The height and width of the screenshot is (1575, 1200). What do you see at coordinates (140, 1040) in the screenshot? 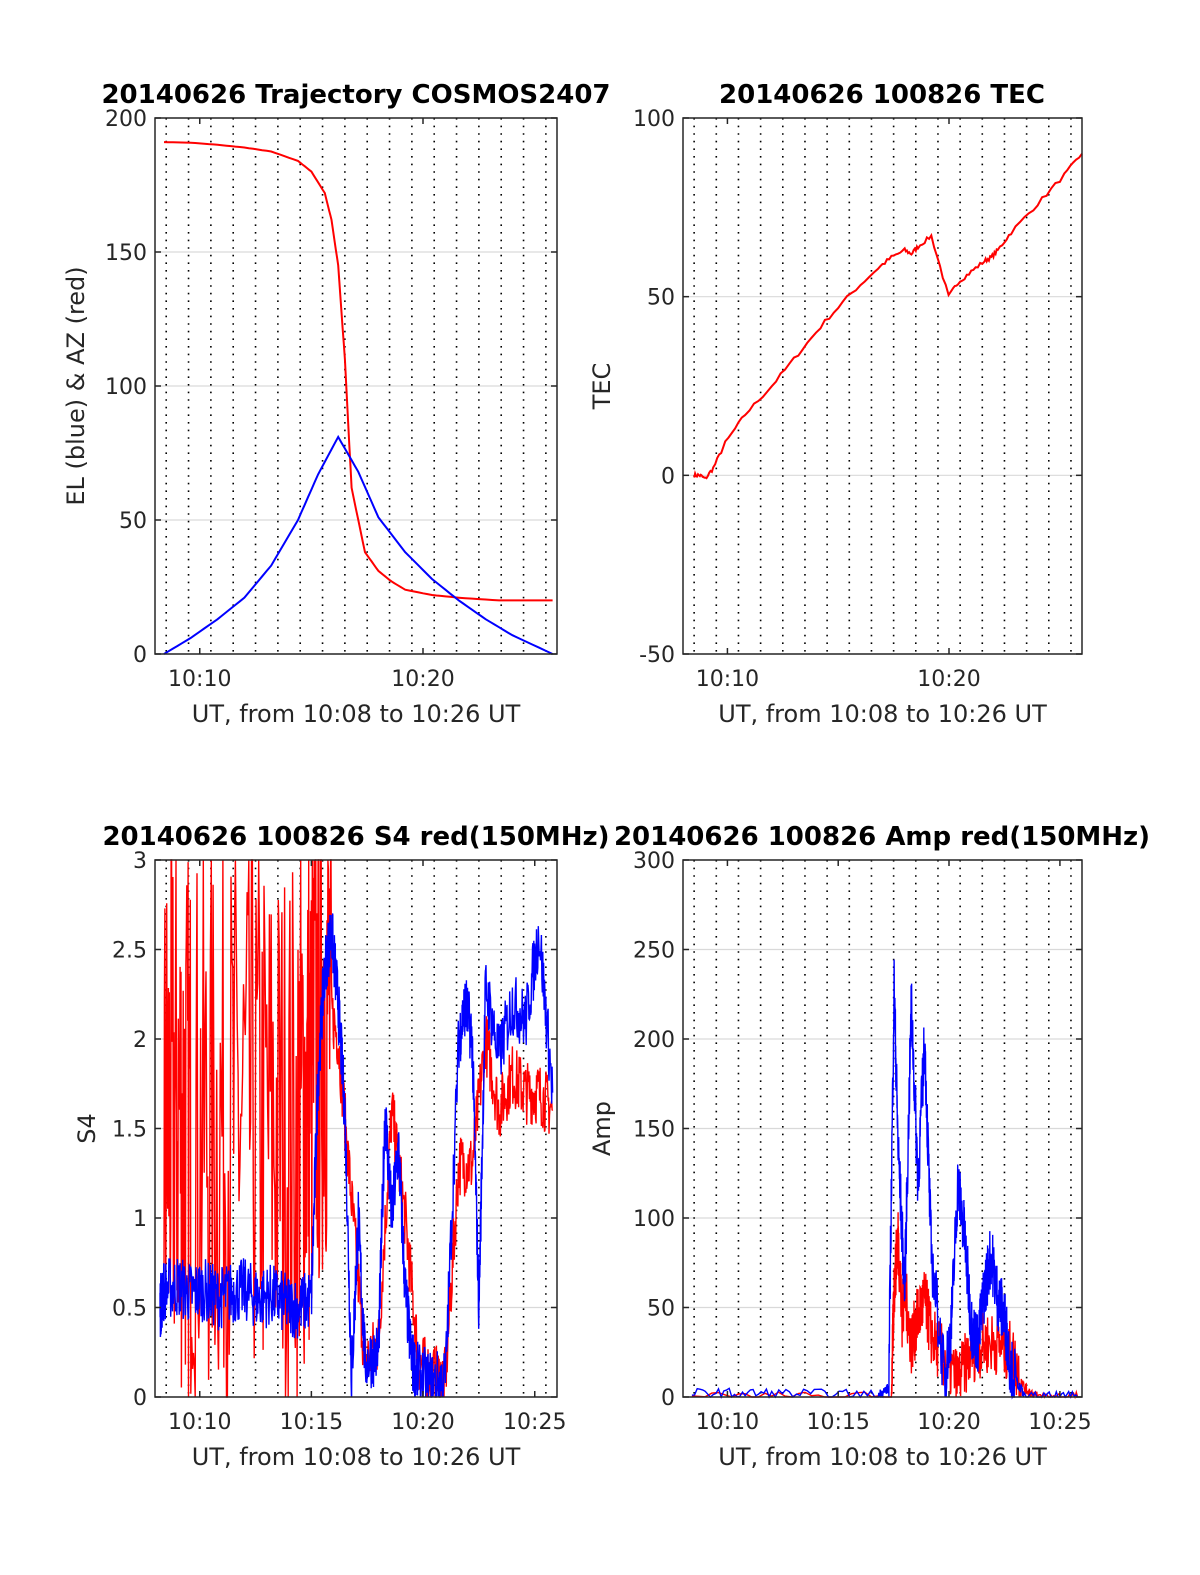
I see `y-tick-label: 2` at bounding box center [140, 1040].